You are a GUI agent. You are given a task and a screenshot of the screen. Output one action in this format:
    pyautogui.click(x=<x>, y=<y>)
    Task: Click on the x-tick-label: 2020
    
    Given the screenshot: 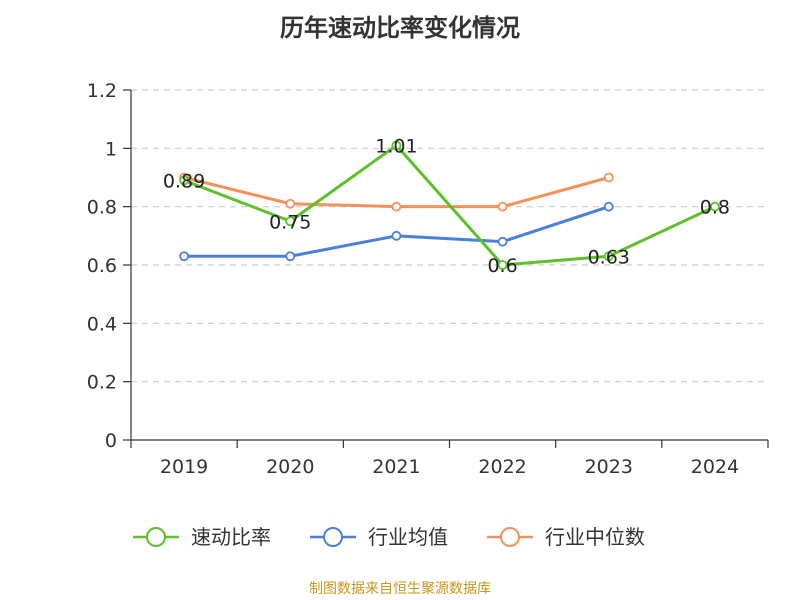 What is the action you would take?
    pyautogui.click(x=290, y=467)
    